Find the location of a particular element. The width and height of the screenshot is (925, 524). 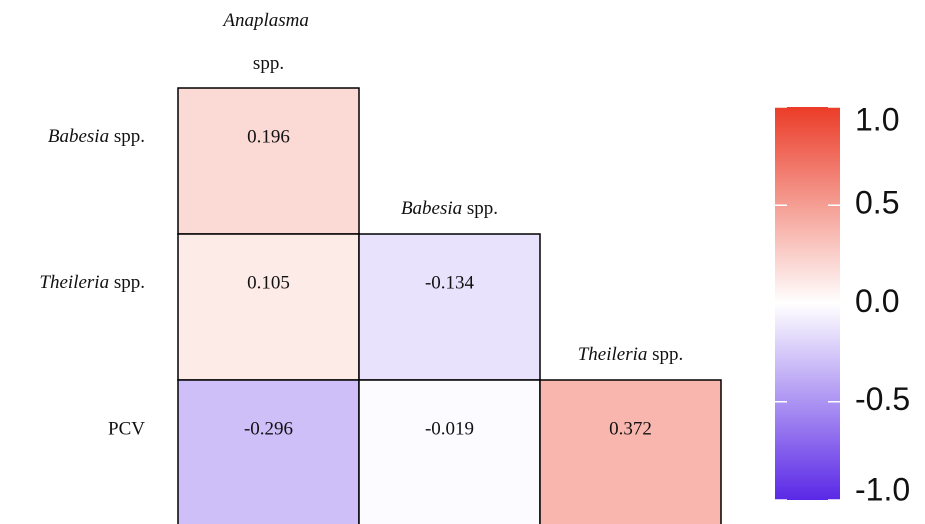

row-label: Babesia spp. is located at coordinates (96, 136).